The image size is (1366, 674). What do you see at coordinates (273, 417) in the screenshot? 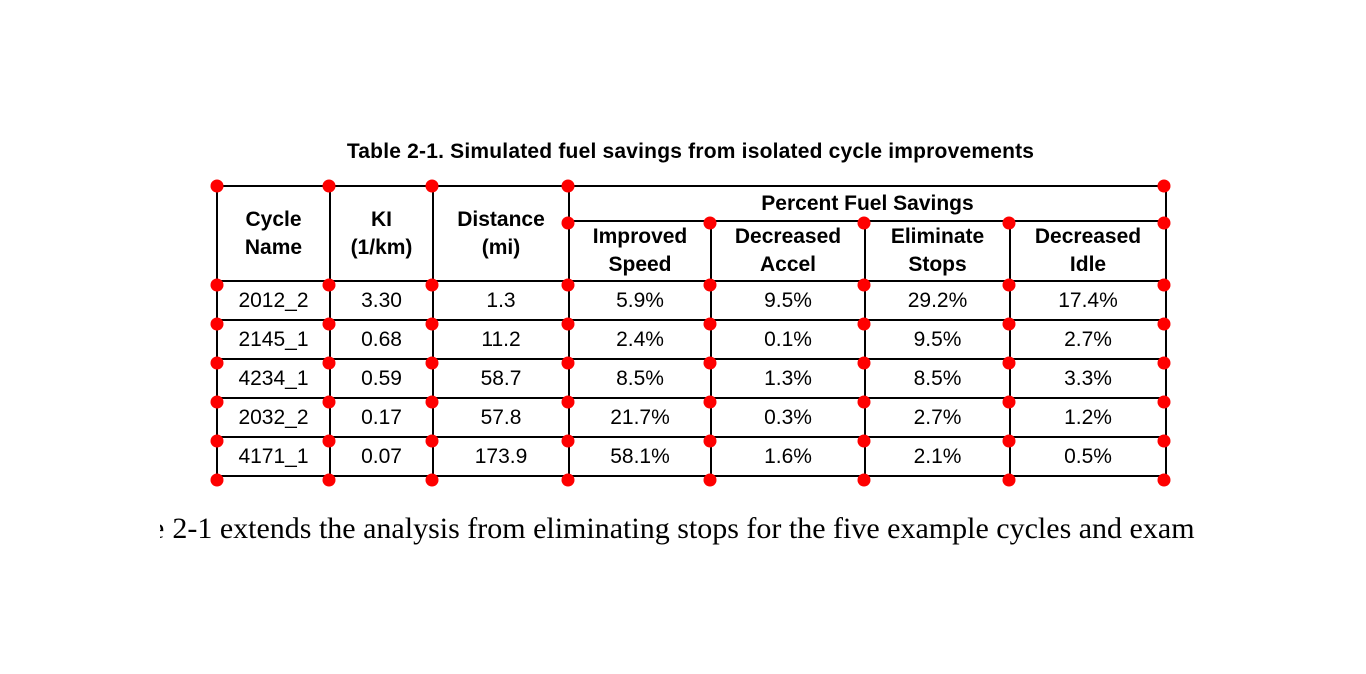
I see `cell-cycle-name: 2032_2` at bounding box center [273, 417].